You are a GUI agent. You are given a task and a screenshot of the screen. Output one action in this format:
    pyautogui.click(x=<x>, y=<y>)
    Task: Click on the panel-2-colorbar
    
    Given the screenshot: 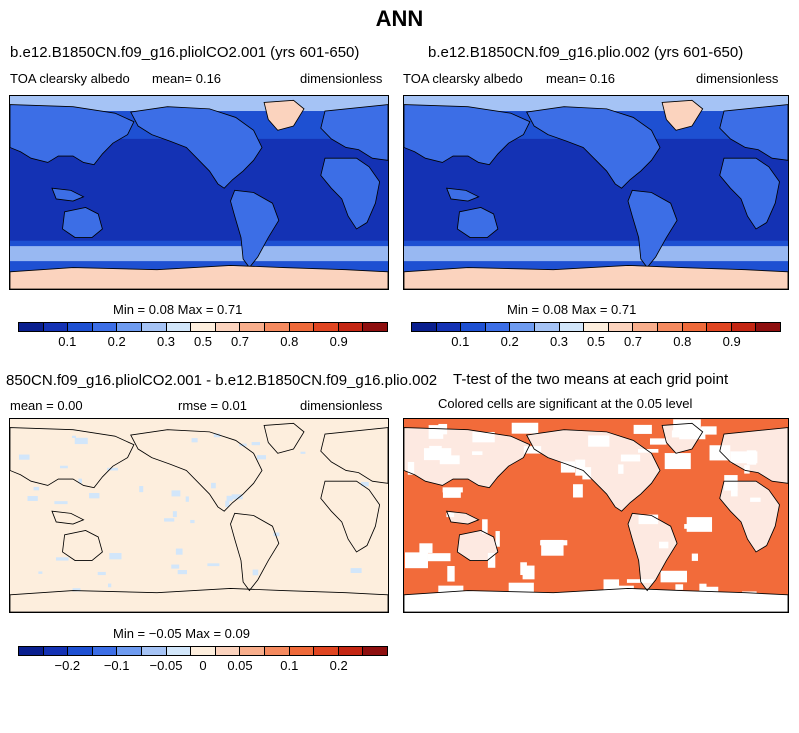 What is the action you would take?
    pyautogui.click(x=596, y=327)
    